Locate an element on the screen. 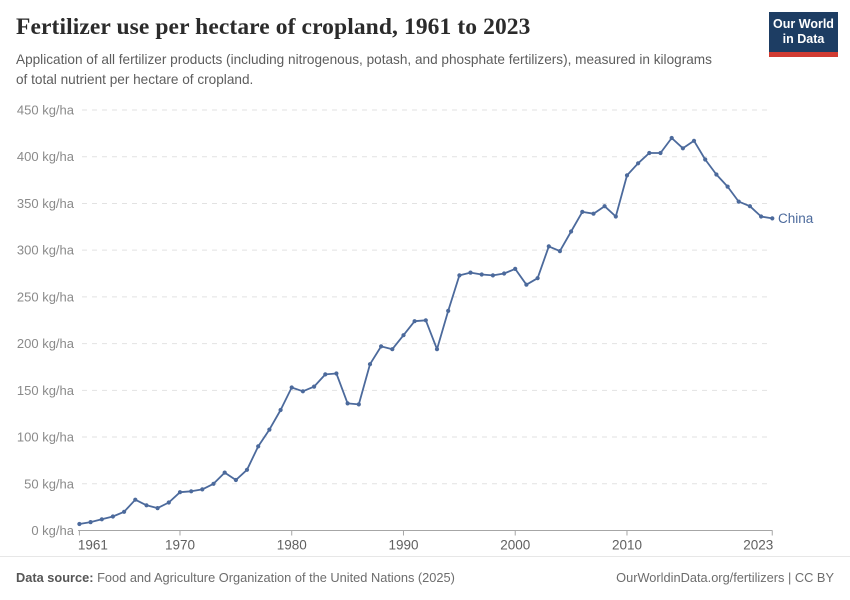 The width and height of the screenshot is (850, 600). data-point-china-2015 is located at coordinates (683, 148).